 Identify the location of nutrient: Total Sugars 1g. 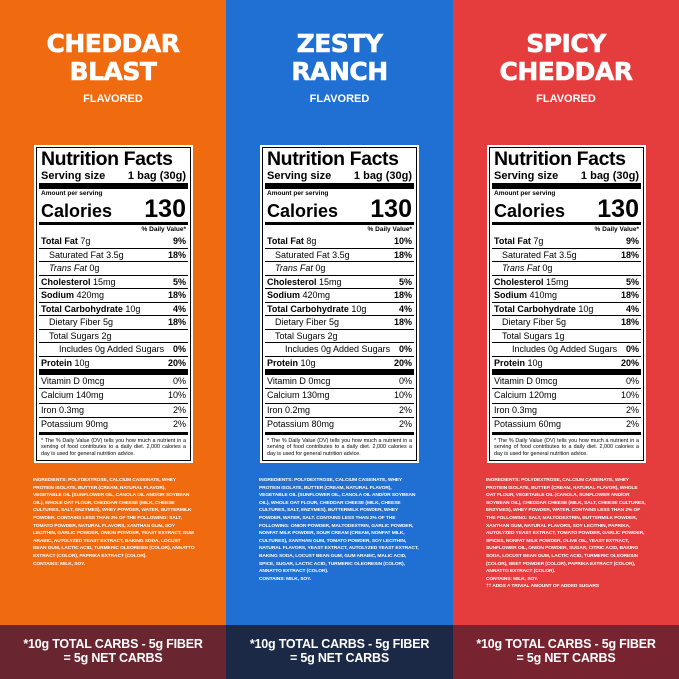
(533, 336).